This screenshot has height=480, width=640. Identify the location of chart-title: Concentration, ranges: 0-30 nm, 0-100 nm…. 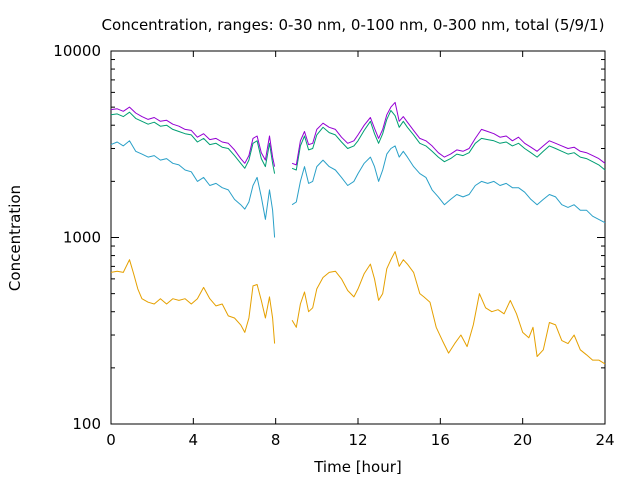
(353, 25).